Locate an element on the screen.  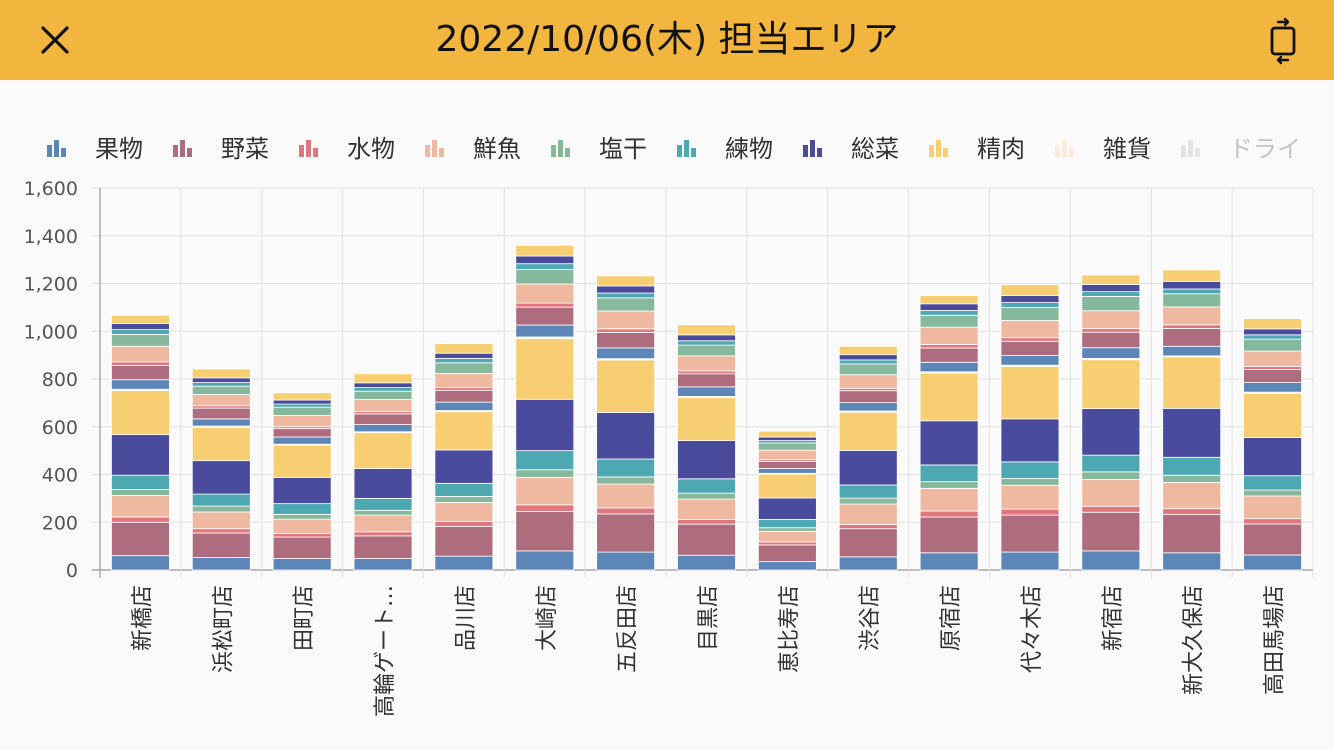
legend-label: 塩干 is located at coordinates (623, 149).